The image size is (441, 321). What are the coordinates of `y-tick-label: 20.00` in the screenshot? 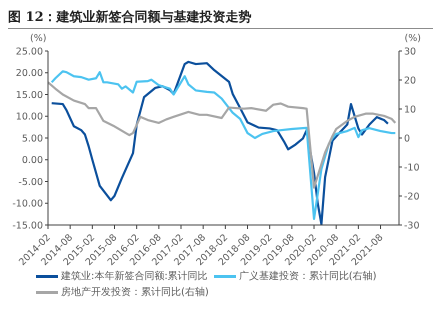 It's located at (29, 74).